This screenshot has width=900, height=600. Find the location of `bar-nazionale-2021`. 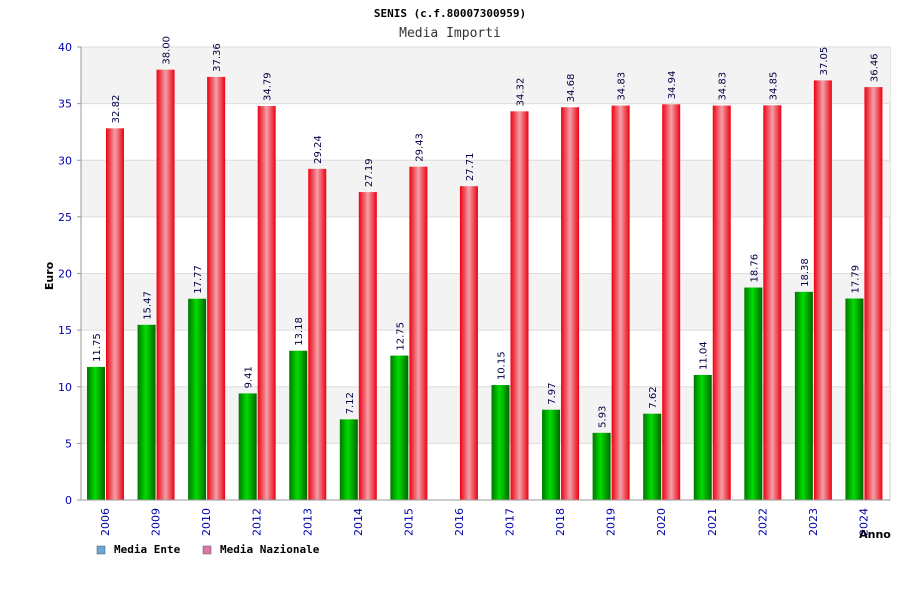

bar-nazionale-2021 is located at coordinates (721, 303).